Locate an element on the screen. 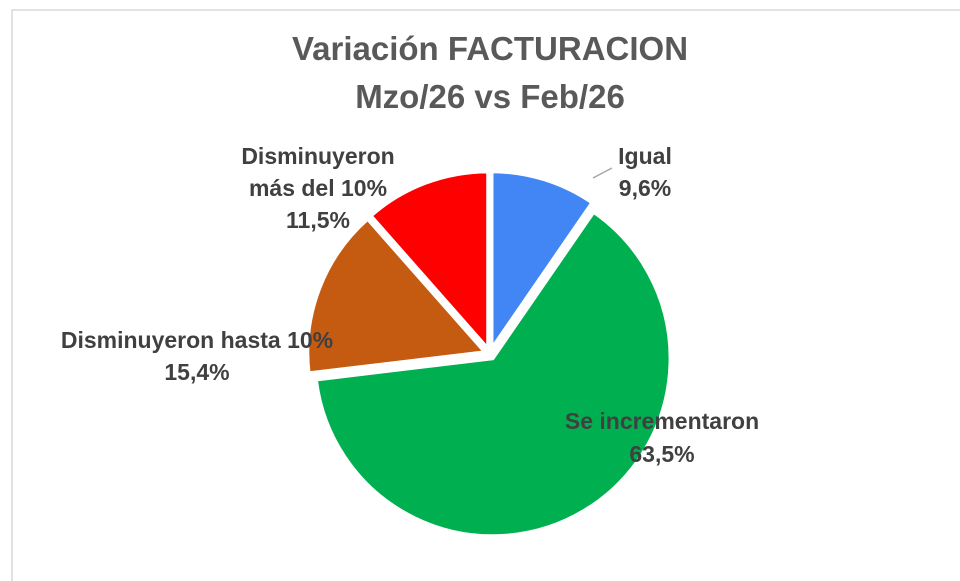 The height and width of the screenshot is (581, 960). chart-title: Mzo/26 vs Feb/26 is located at coordinates (490, 96).